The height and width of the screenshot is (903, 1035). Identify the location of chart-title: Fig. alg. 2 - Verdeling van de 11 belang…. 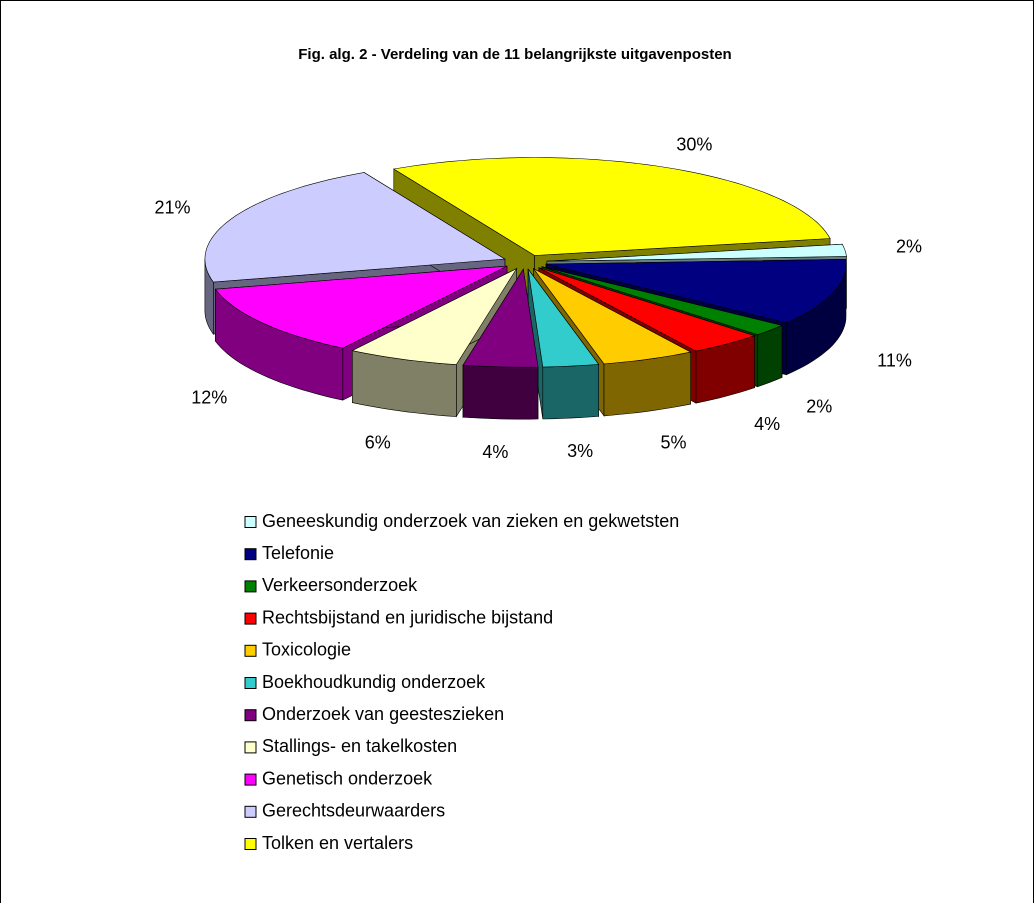
(514, 54).